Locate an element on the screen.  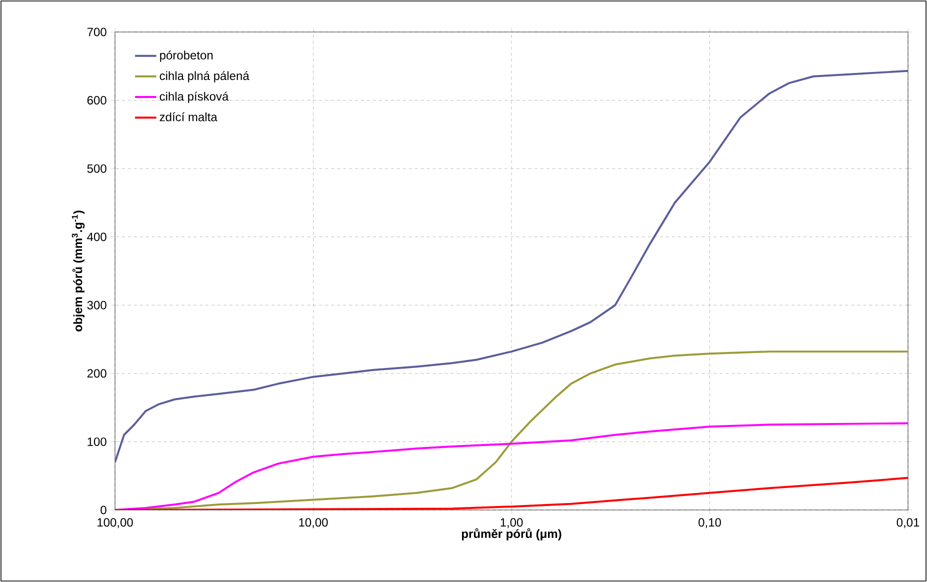
x-tick-label: 0,01 is located at coordinates (908, 523).